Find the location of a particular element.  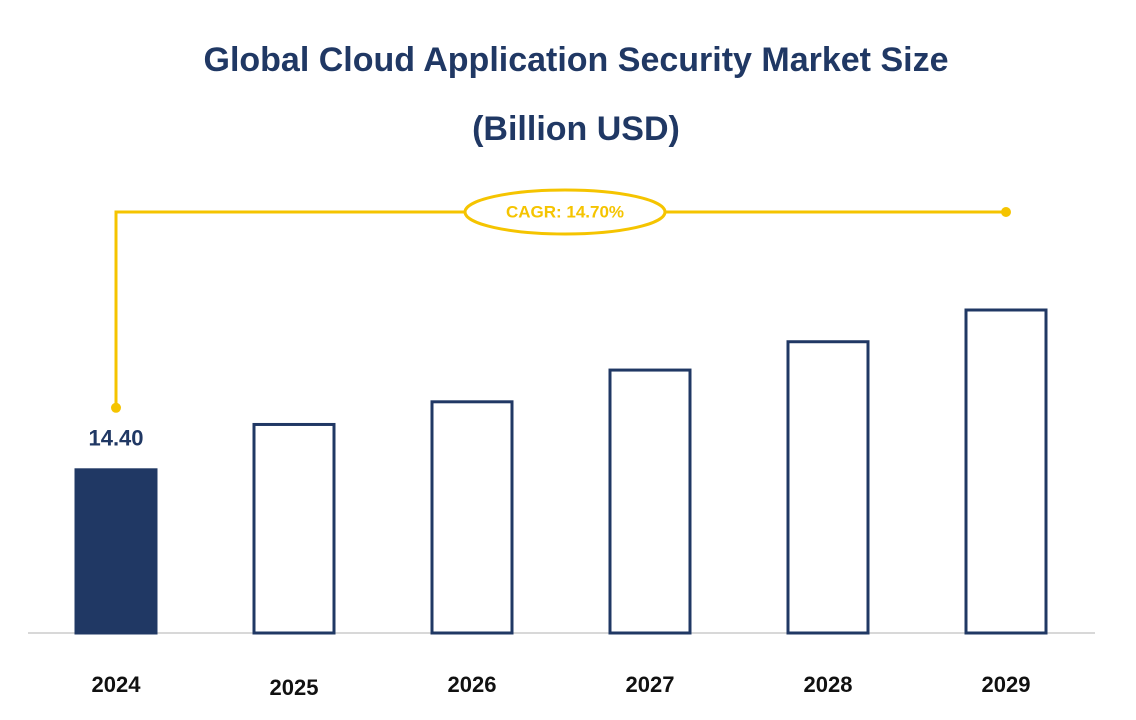

x-tick-label: 2028 is located at coordinates (828, 684).